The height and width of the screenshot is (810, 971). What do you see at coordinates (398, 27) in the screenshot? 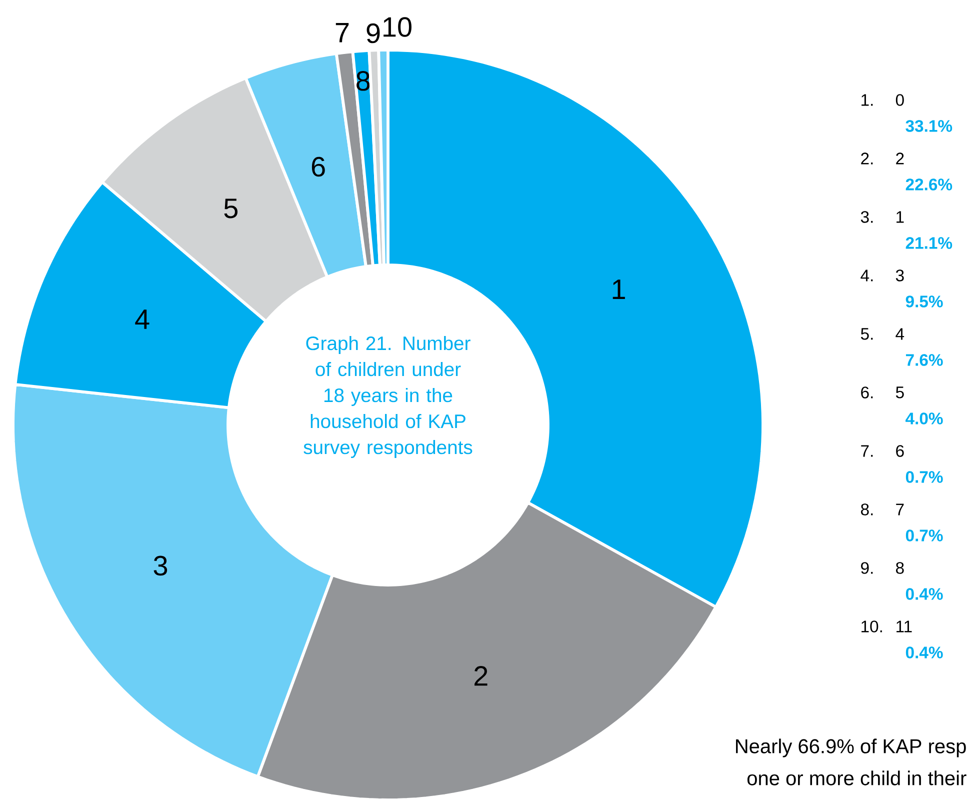
I see `slice-label: 10` at bounding box center [398, 27].